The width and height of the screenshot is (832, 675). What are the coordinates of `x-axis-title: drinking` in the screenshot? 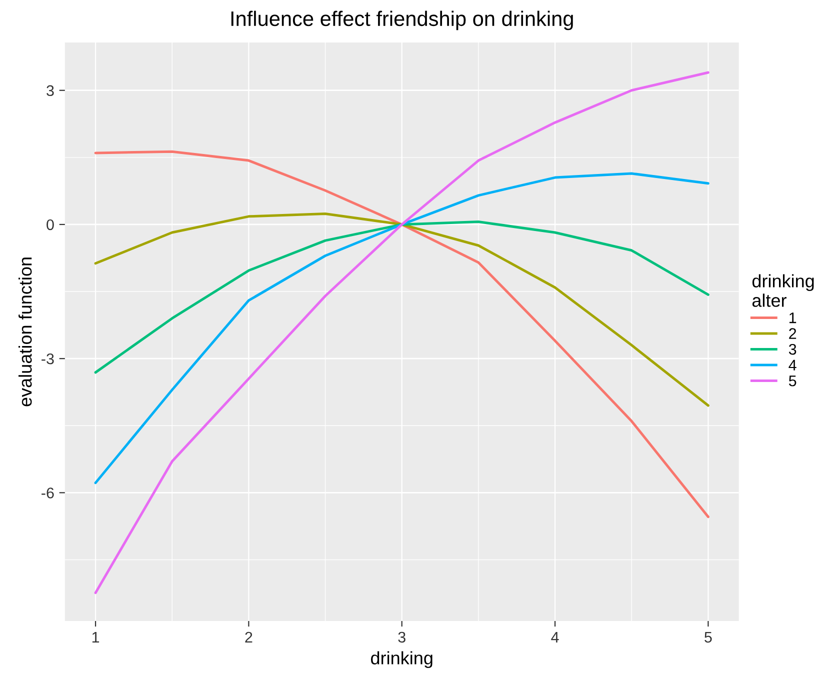 It's located at (401, 659).